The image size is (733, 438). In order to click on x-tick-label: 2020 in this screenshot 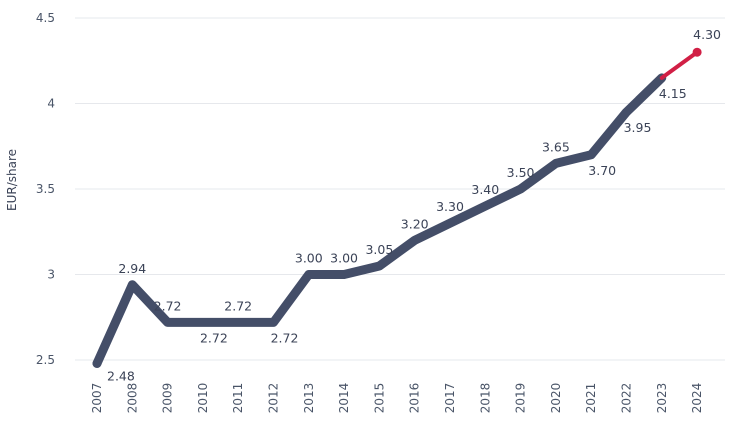, I will do `click(556, 398)`.